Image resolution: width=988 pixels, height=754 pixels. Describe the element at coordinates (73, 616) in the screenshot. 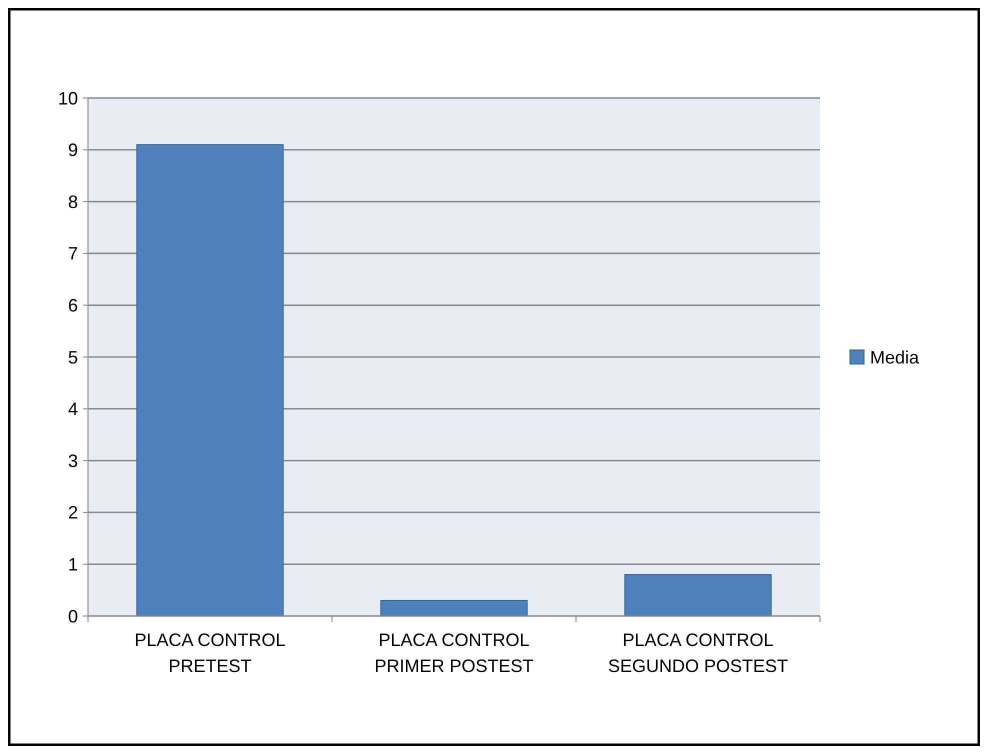

I see `y-tick-label: 0` at that location.